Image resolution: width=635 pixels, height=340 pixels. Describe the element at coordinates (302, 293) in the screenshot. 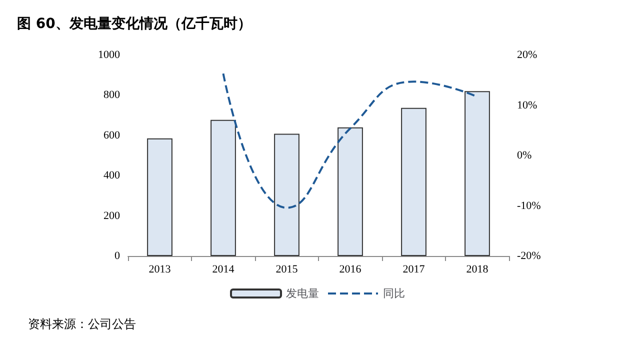

I see `legend-label: 发电量` at that location.